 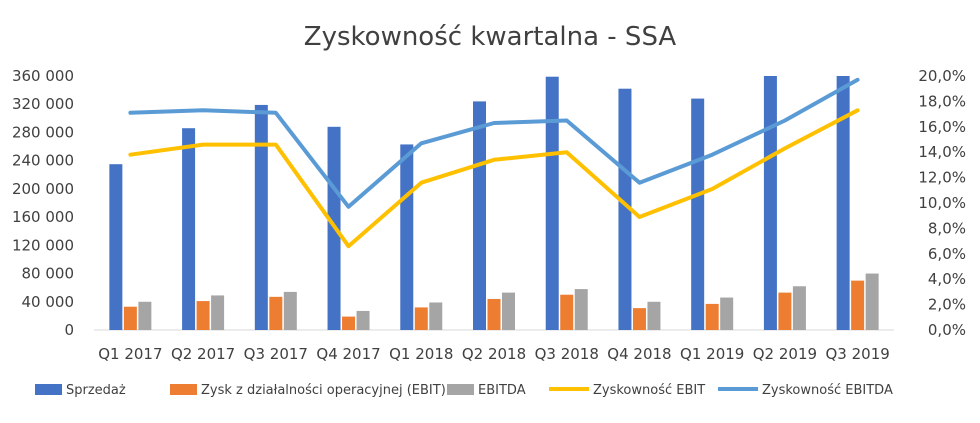 I want to click on y2-tick-label: 4,0%, so click(x=947, y=279).